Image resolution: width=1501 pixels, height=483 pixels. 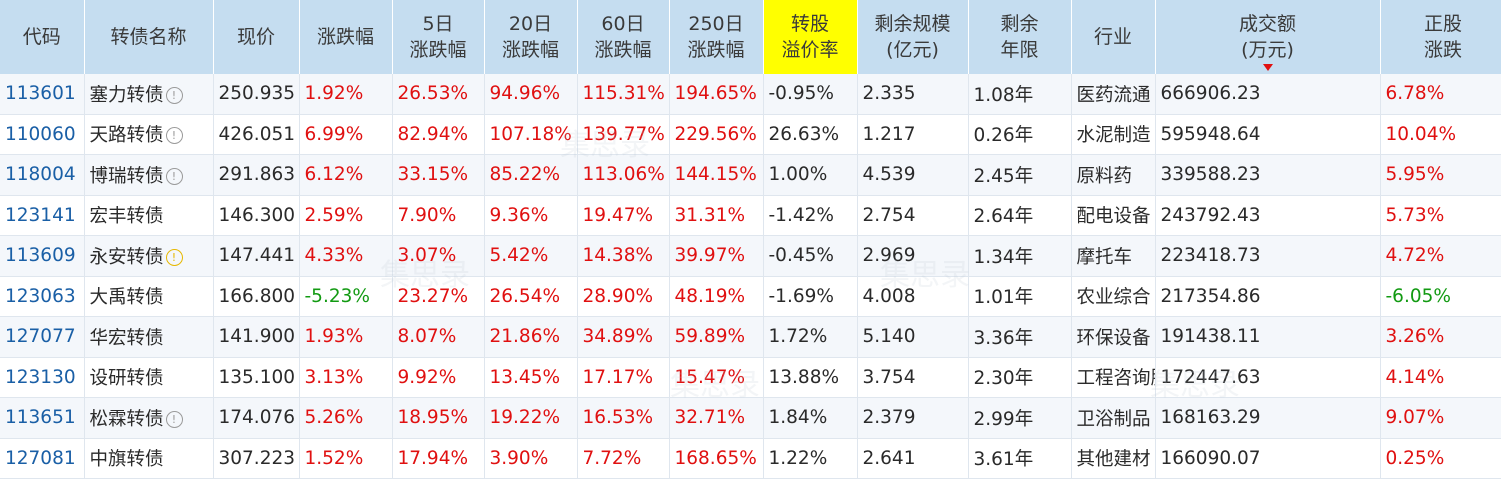 I want to click on cell-name: 博瑞转债!, so click(x=149, y=175).